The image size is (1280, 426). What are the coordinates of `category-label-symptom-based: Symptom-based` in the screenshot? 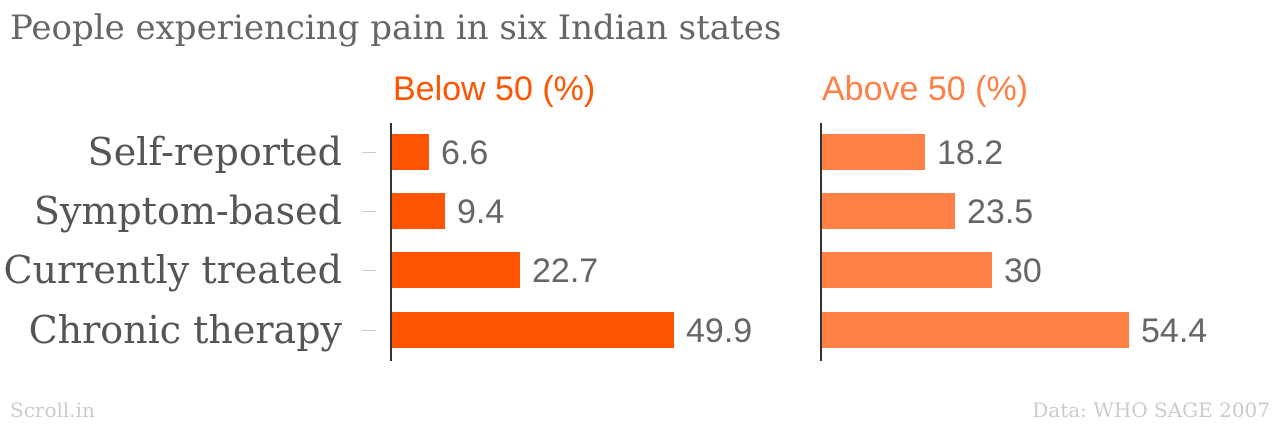 It's located at (187, 211).